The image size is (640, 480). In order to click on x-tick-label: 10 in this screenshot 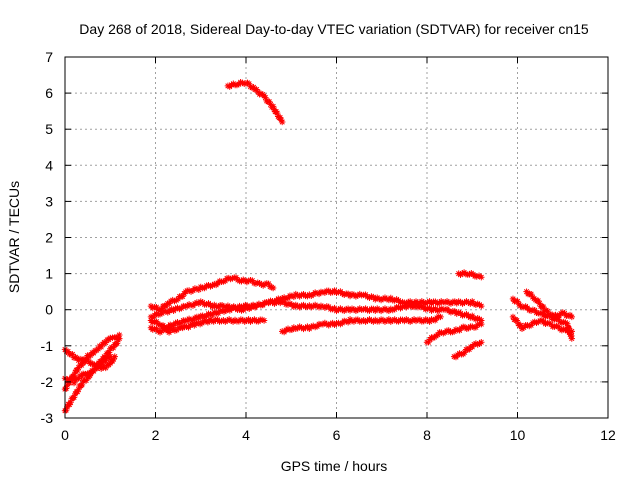, I will do `click(518, 435)`.